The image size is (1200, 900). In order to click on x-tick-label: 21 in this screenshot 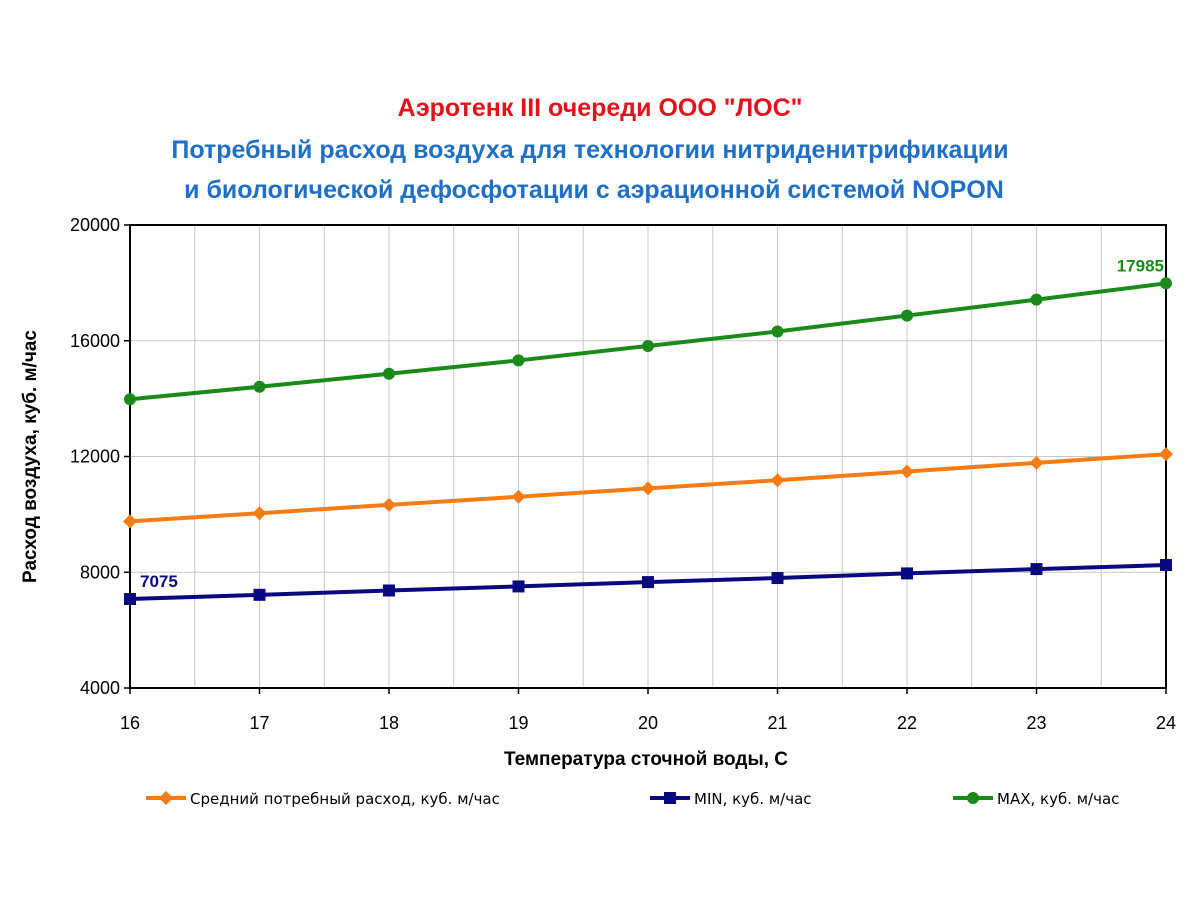, I will do `click(777, 723)`.